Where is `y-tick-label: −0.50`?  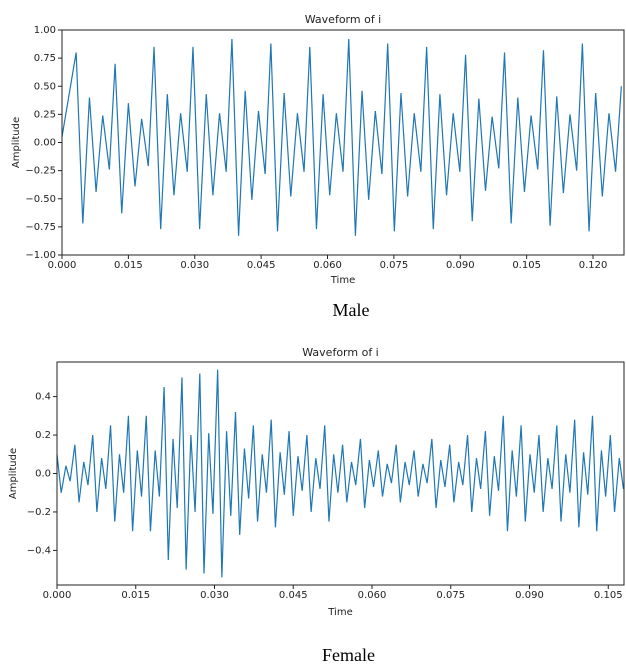 y-tick-label: −0.50 is located at coordinates (40, 199).